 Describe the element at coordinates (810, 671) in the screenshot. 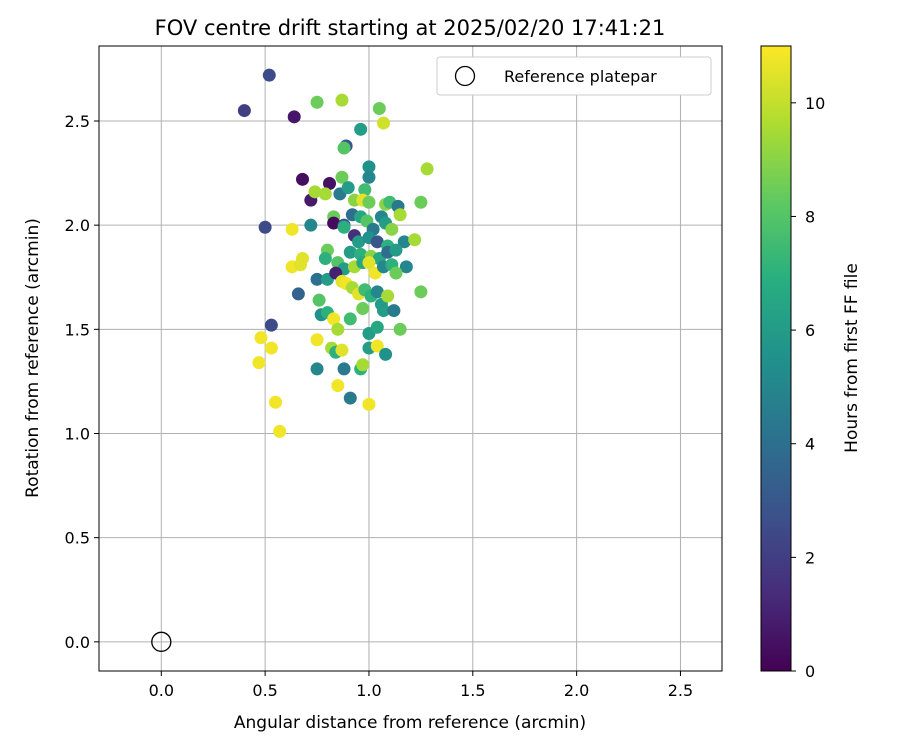

I see `colorbar-tick-label: 0` at that location.